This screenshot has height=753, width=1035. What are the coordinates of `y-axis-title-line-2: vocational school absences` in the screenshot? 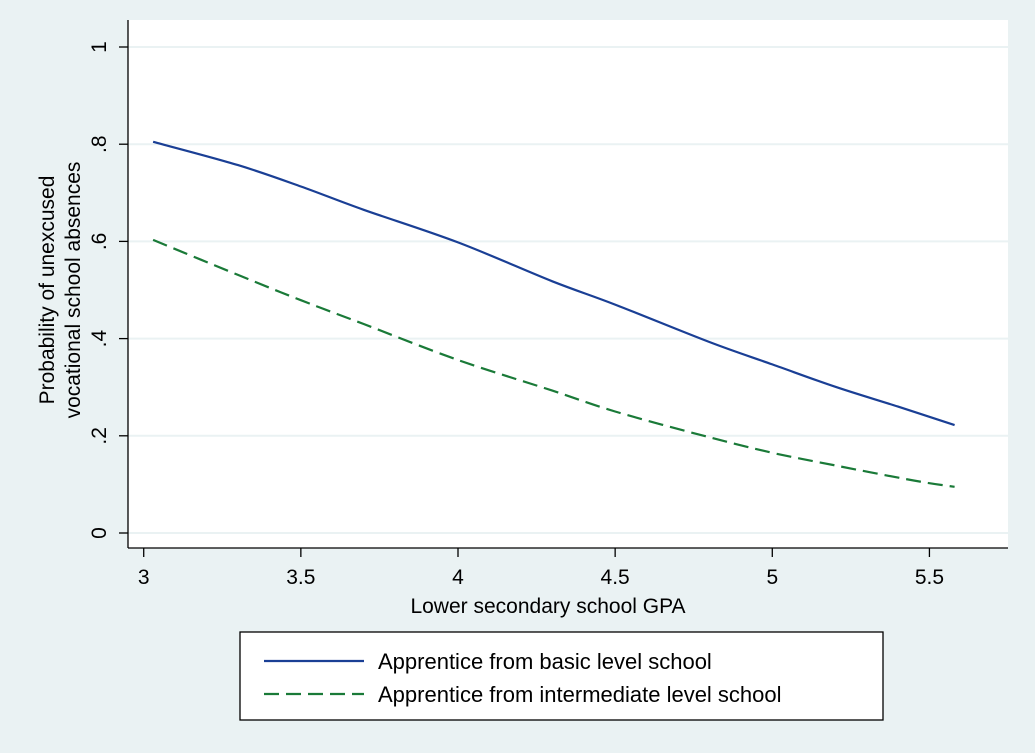 It's located at (73, 290).